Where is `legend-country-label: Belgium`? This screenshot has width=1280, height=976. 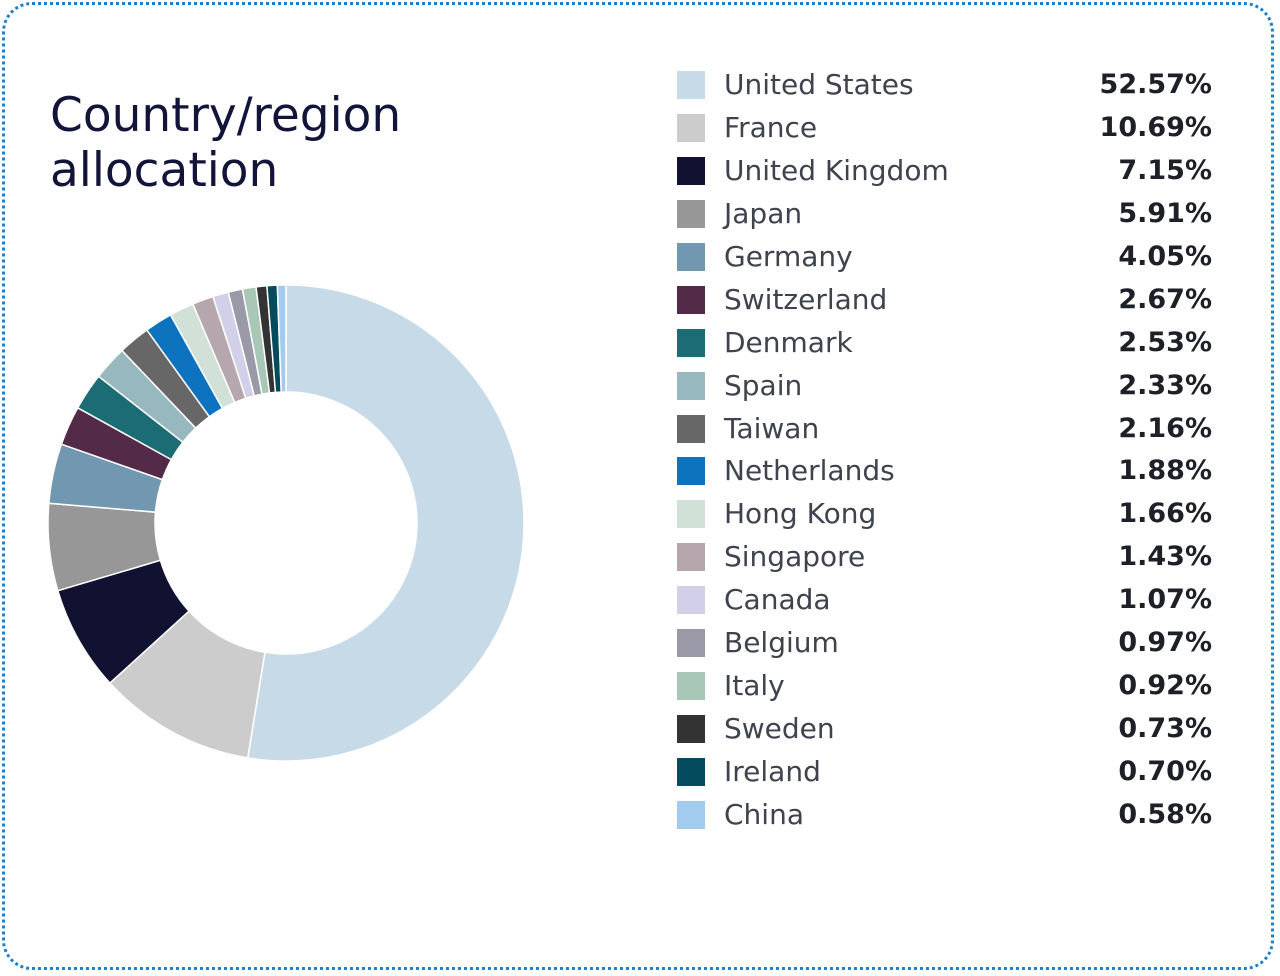 legend-country-label: Belgium is located at coordinates (781, 643).